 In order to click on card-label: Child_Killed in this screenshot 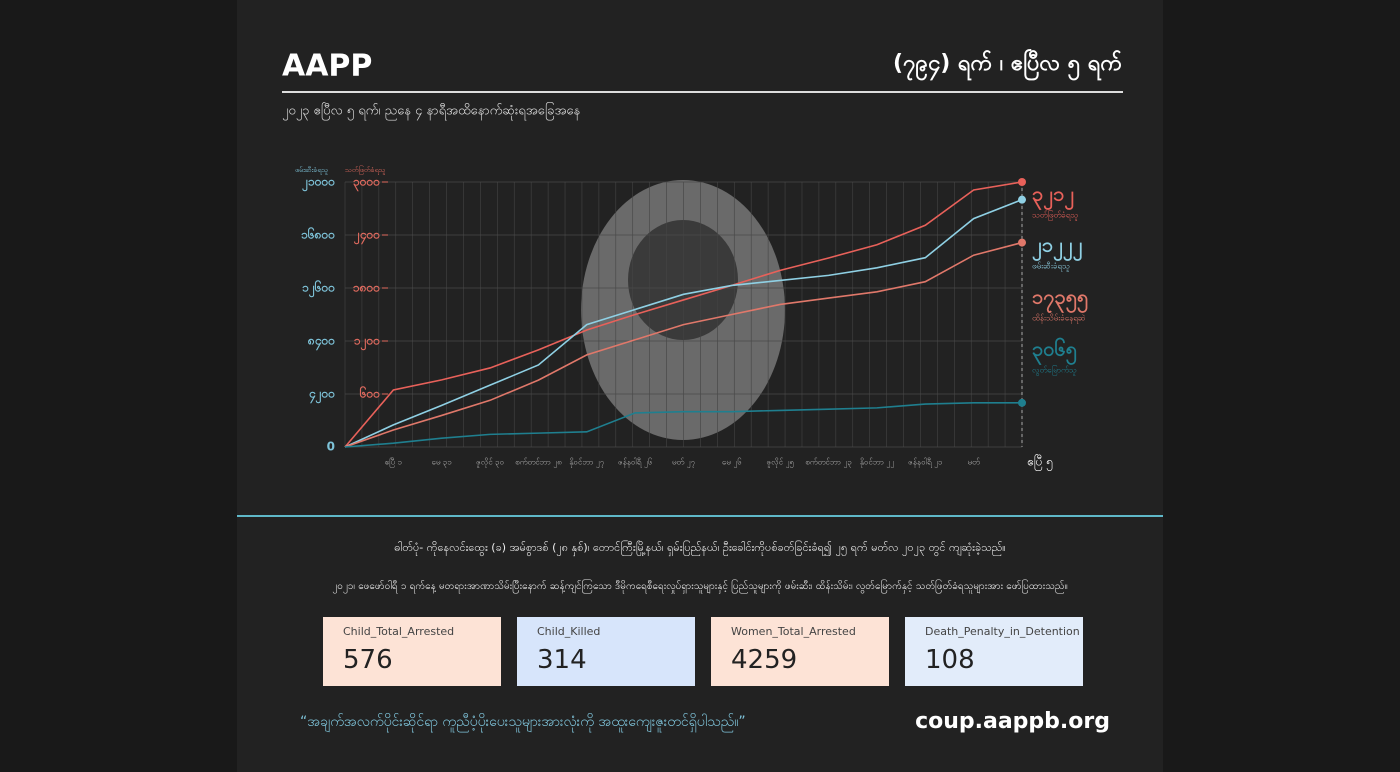, I will do `click(569, 631)`.